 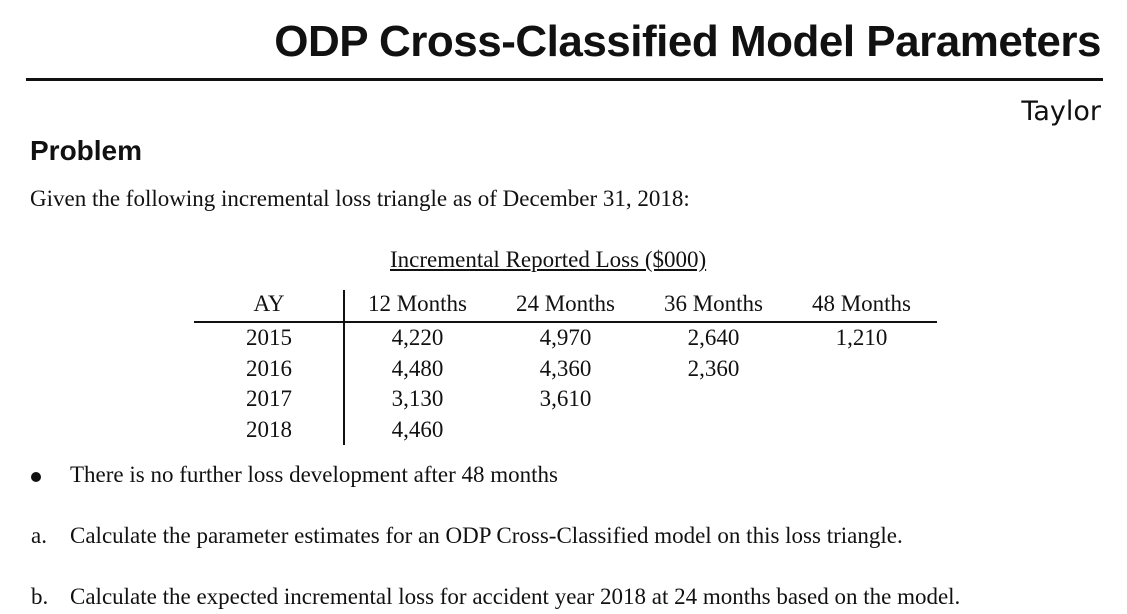 I want to click on loss-cell: 4,220, so click(x=417, y=337).